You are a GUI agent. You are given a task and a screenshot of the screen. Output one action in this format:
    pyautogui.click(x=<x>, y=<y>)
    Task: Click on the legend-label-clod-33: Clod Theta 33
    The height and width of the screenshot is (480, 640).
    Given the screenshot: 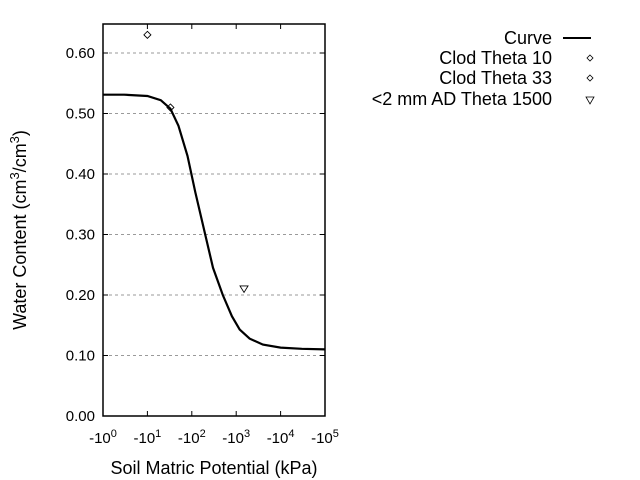 What is the action you would take?
    pyautogui.click(x=495, y=78)
    